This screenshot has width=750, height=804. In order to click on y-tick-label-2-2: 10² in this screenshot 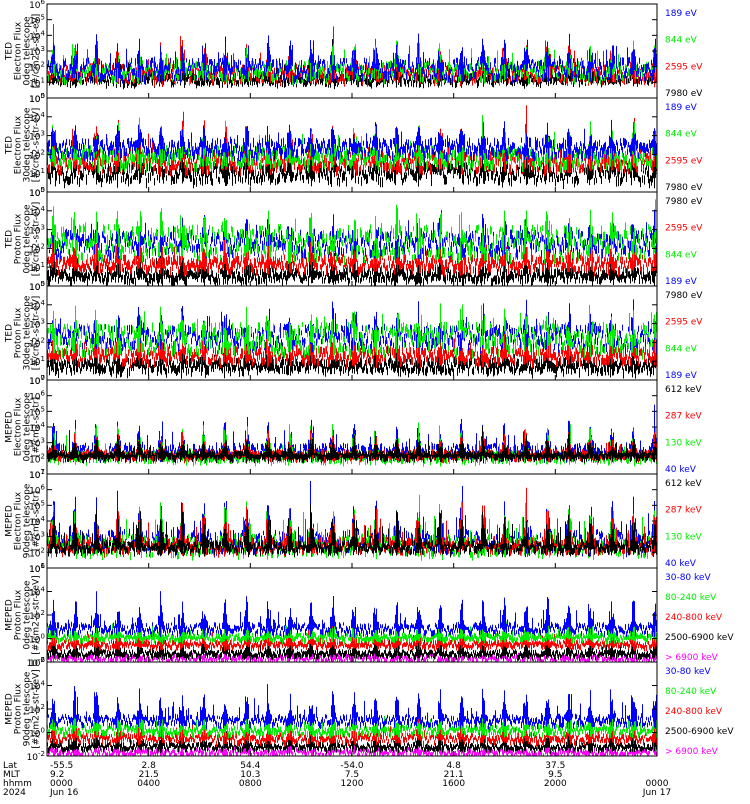, I will do `click(37, 248)`.